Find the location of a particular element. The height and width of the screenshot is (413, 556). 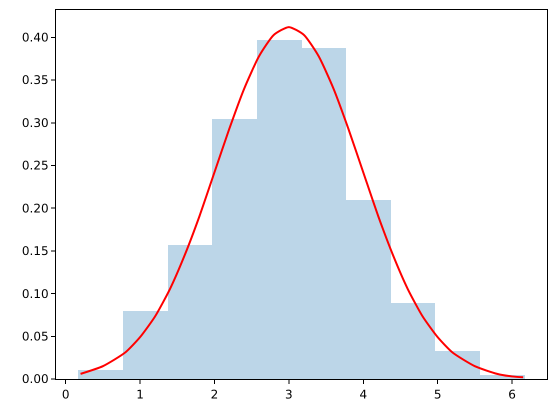

y-tick-label: 0.00 is located at coordinates (35, 379).